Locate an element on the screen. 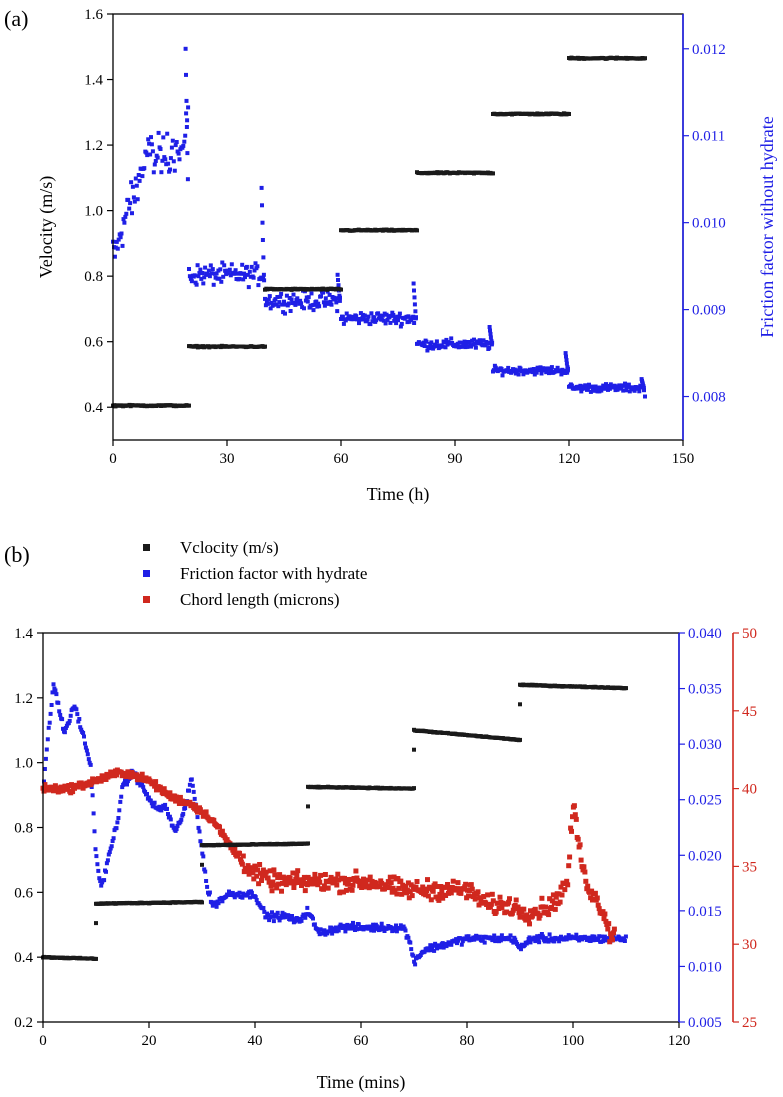  legend-marker-velocity is located at coordinates (146, 547).